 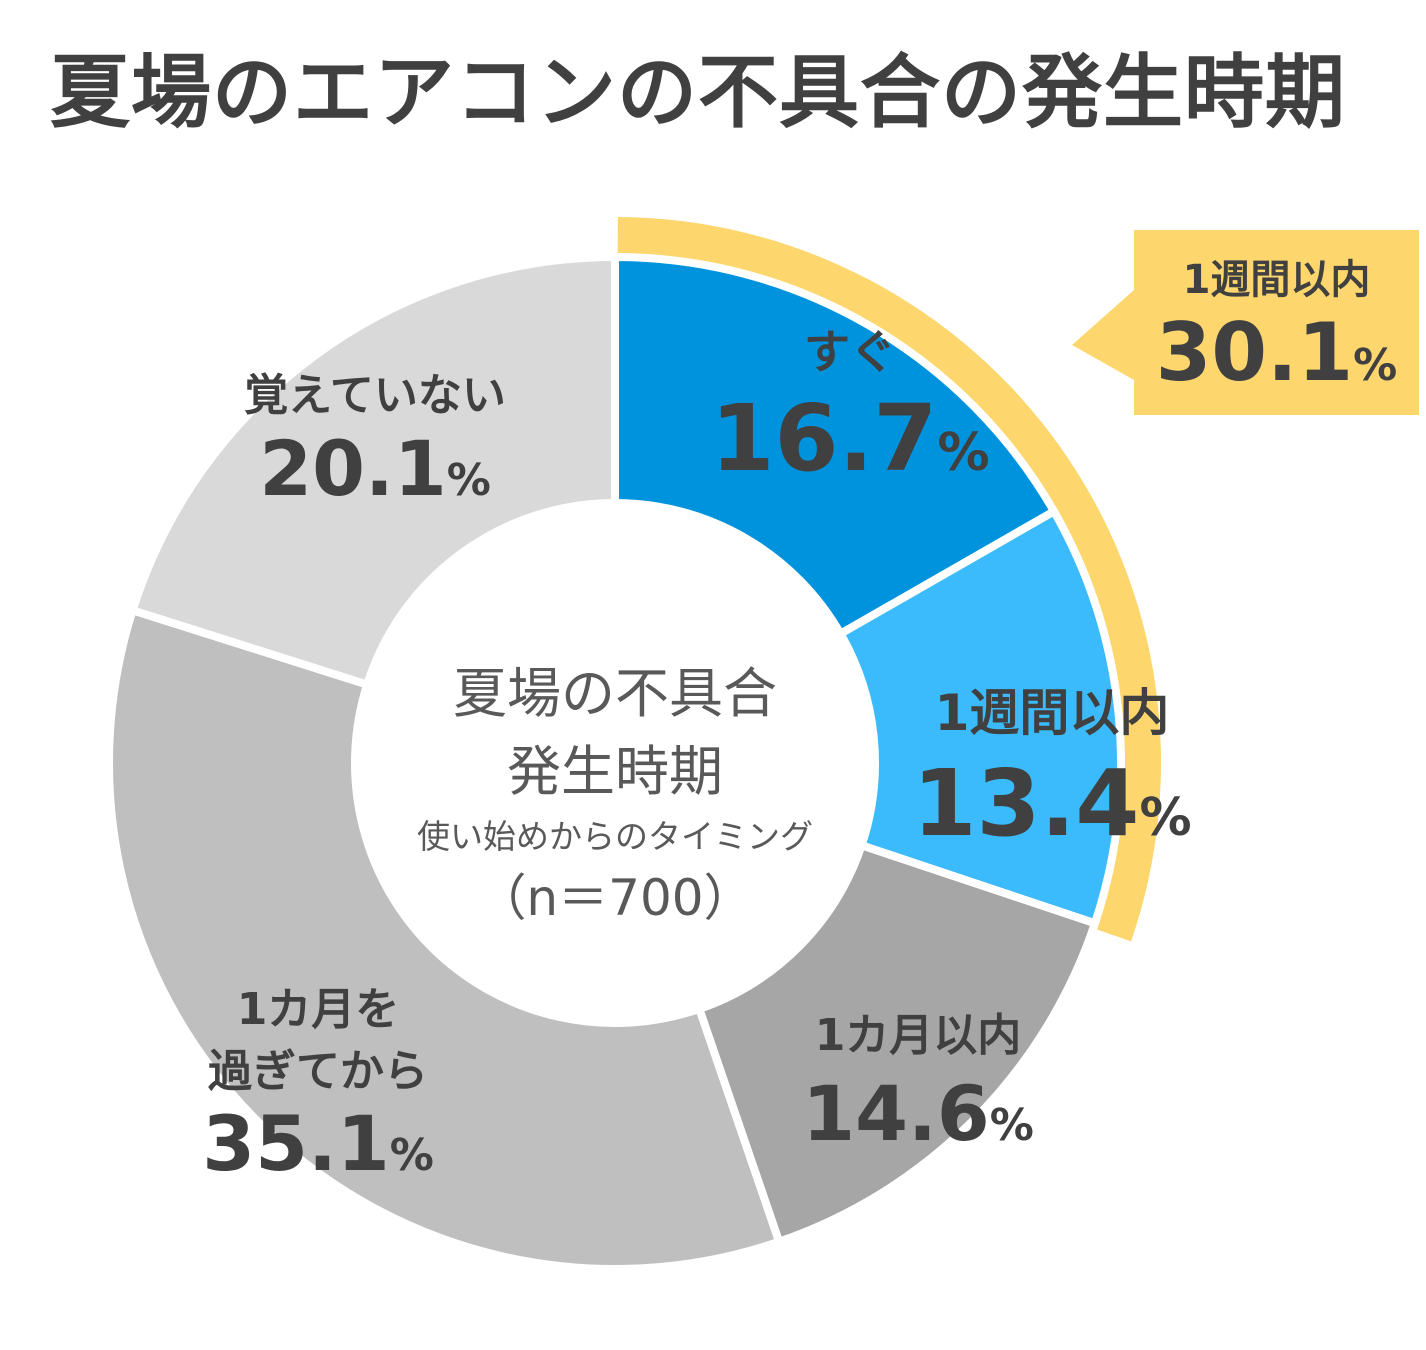 I want to click on slice-sugu, so click(x=835, y=446).